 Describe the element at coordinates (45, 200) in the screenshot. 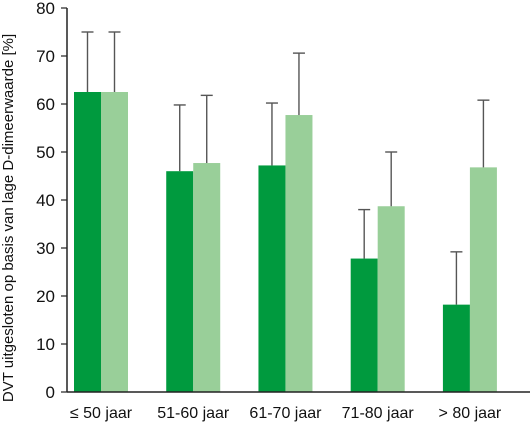

I see `y-tick-label: 40` at that location.